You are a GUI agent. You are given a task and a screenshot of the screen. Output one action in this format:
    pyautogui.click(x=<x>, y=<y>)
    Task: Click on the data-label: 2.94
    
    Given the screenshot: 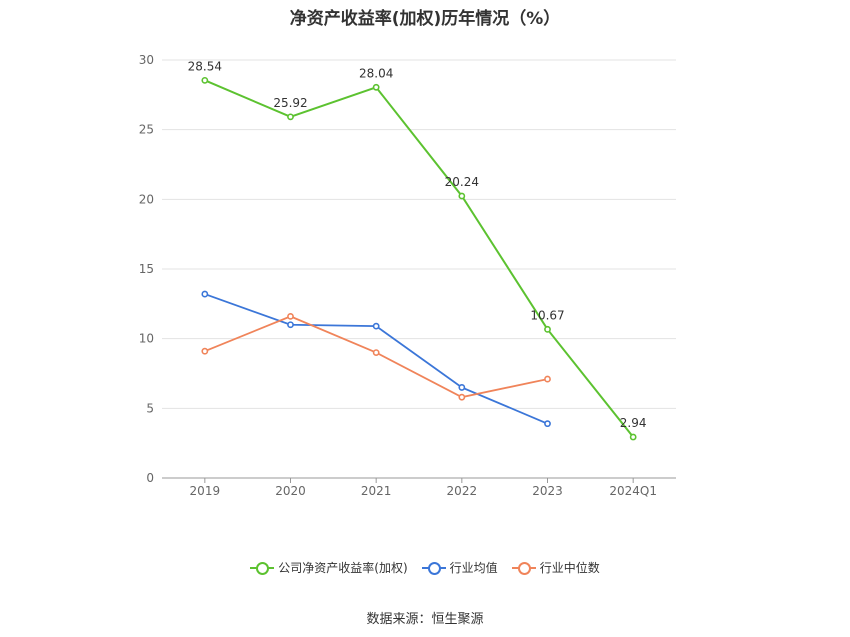 What is the action you would take?
    pyautogui.click(x=633, y=423)
    